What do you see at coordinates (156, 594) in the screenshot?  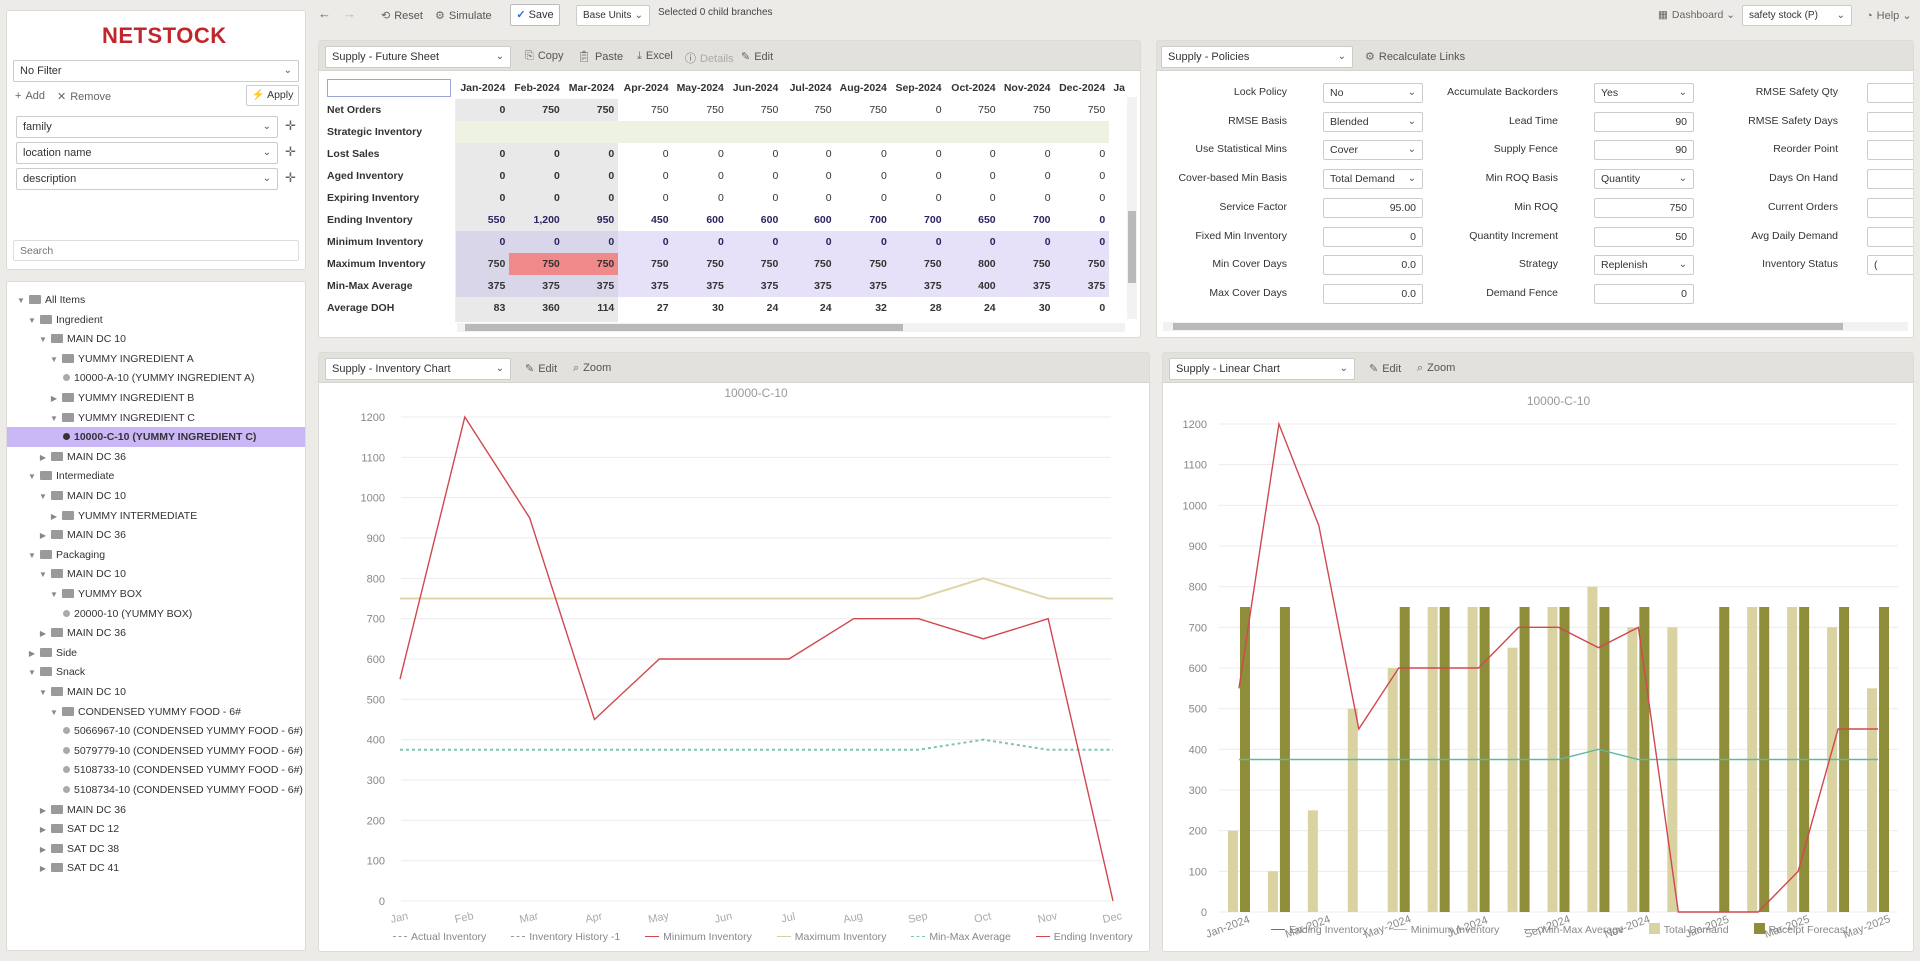 I see `tree-folder: ▼ YUMMY BOX` at bounding box center [156, 594].